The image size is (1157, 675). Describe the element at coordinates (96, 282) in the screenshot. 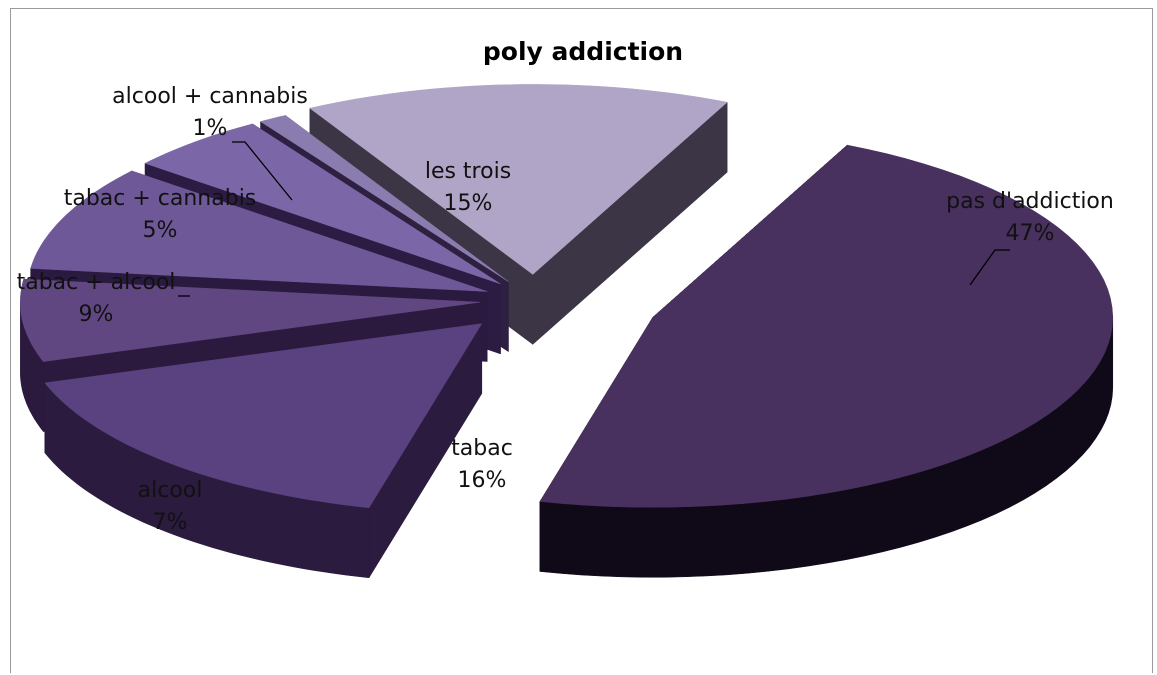

I see `label-tabac-alcool-name: tabac + alcool` at that location.